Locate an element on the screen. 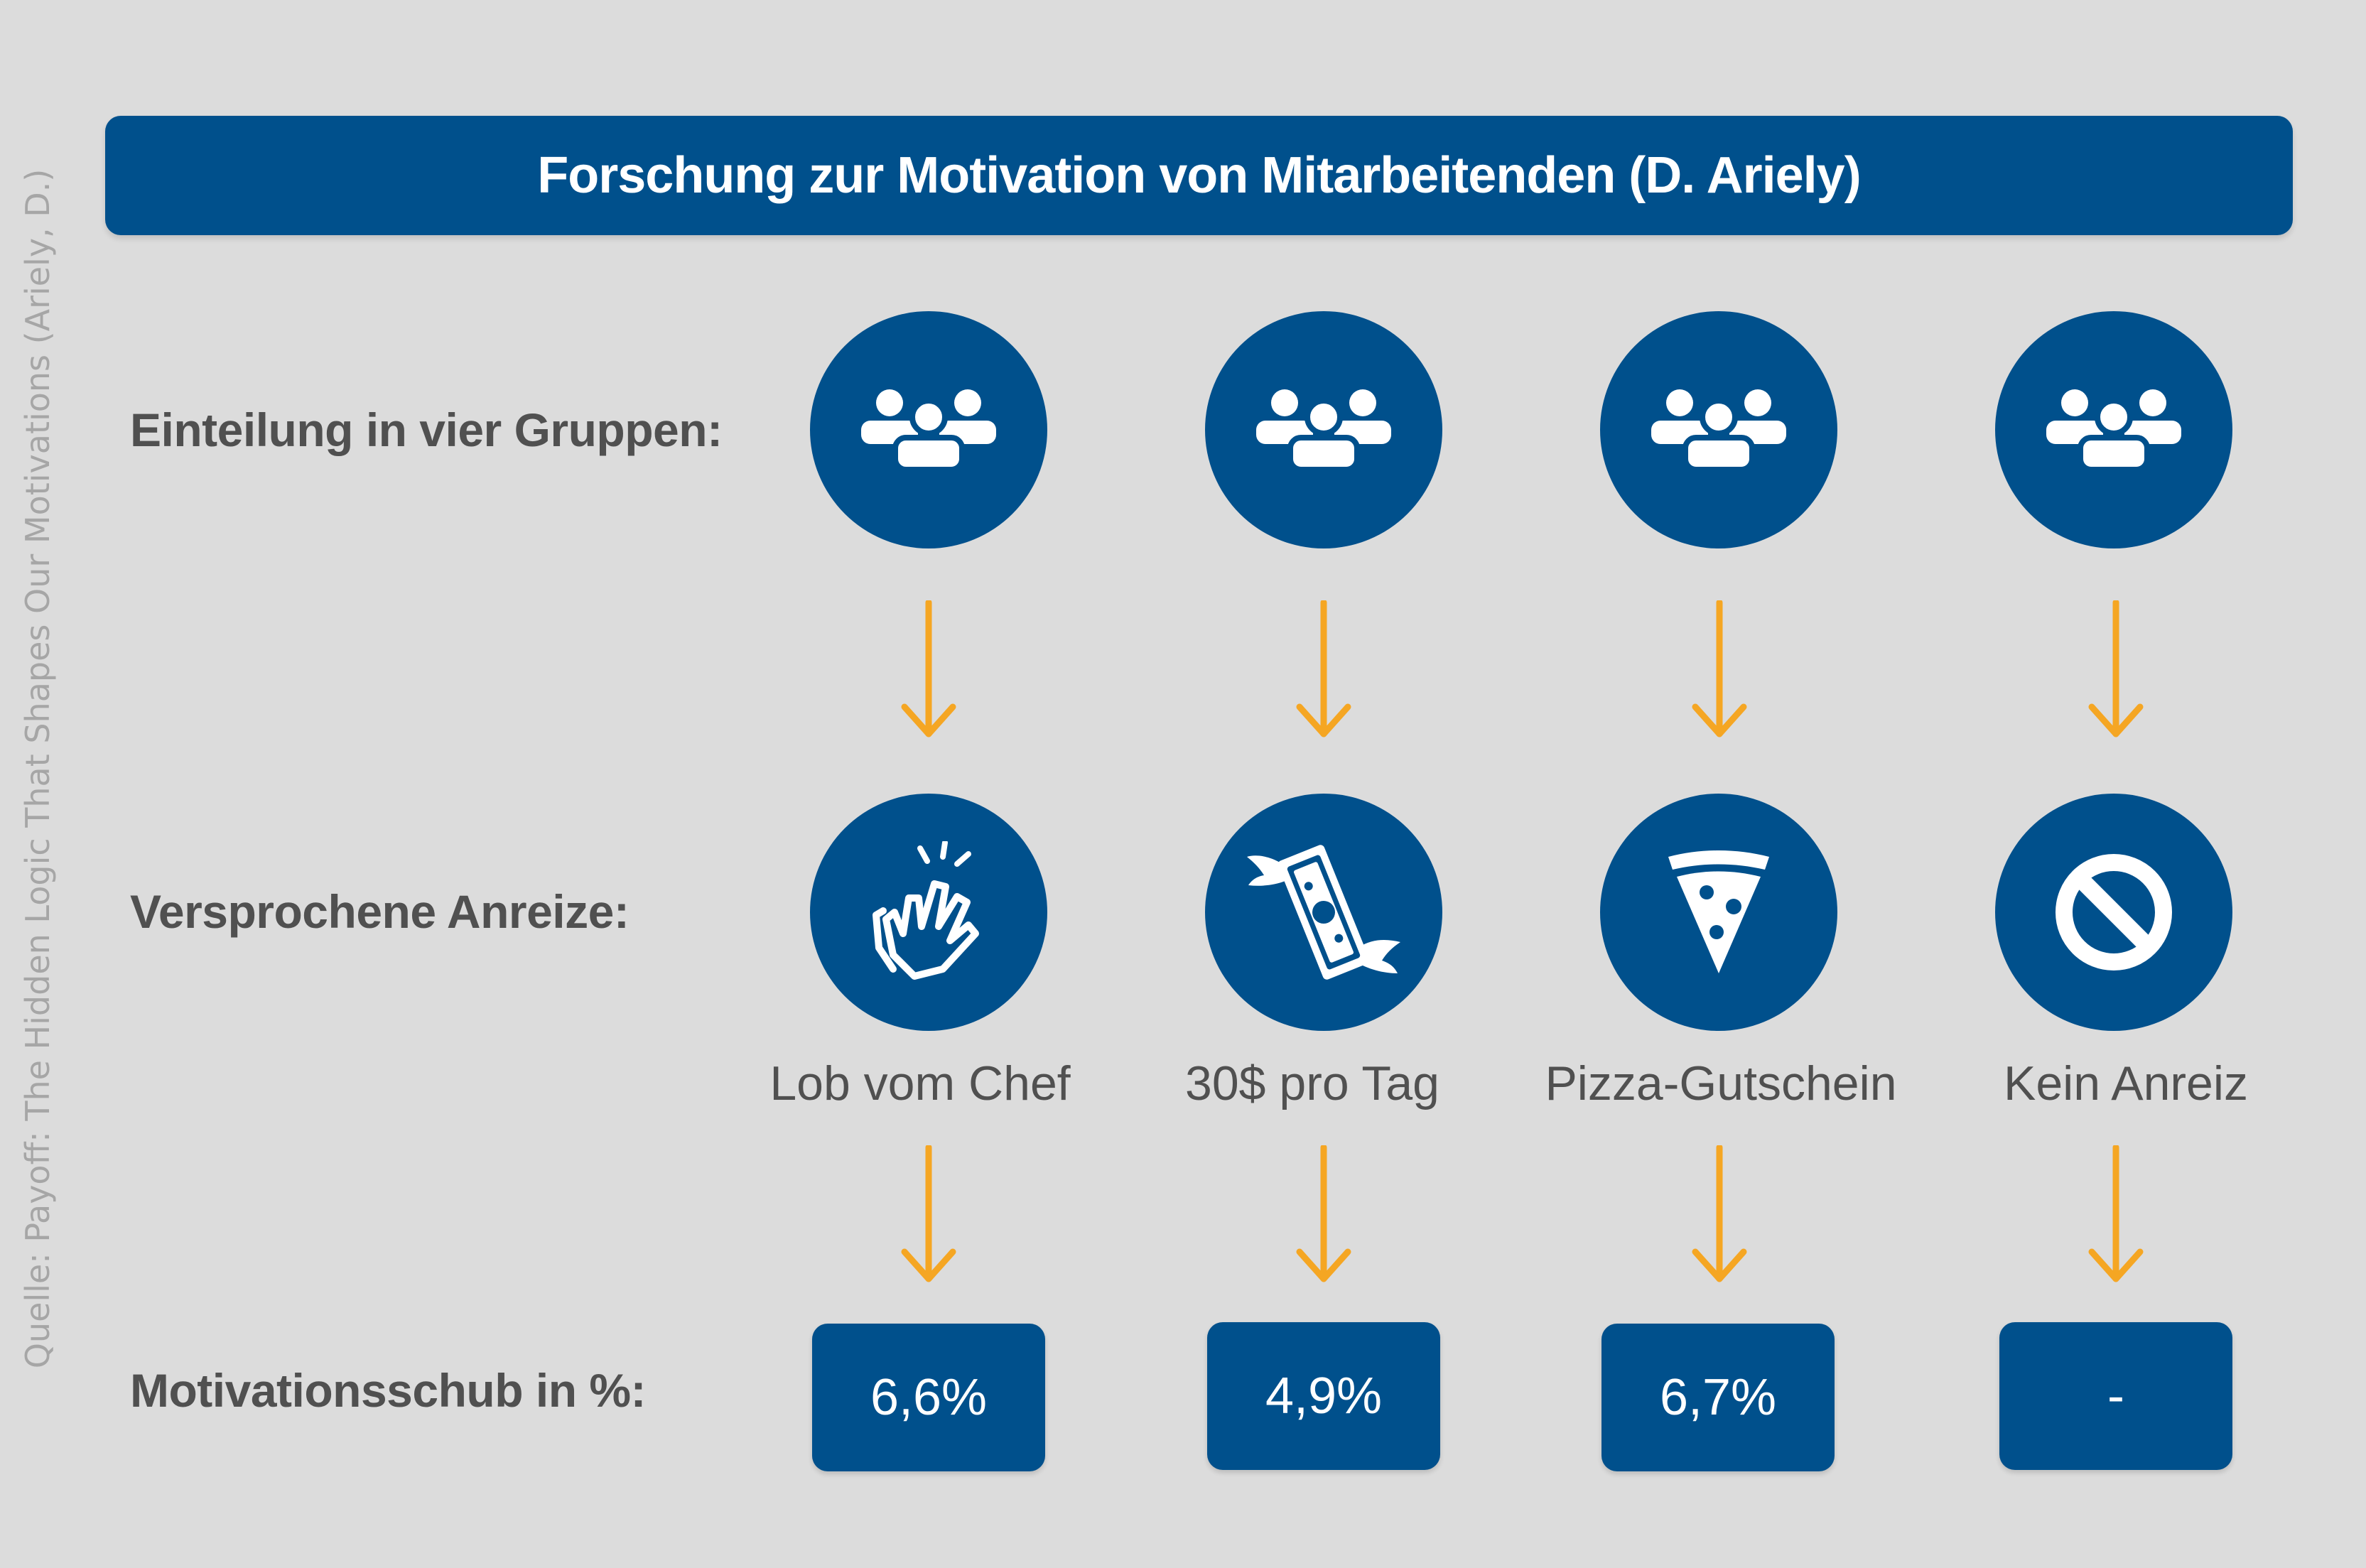 This screenshot has width=2366, height=1568. flying-money-icon is located at coordinates (1323, 912).